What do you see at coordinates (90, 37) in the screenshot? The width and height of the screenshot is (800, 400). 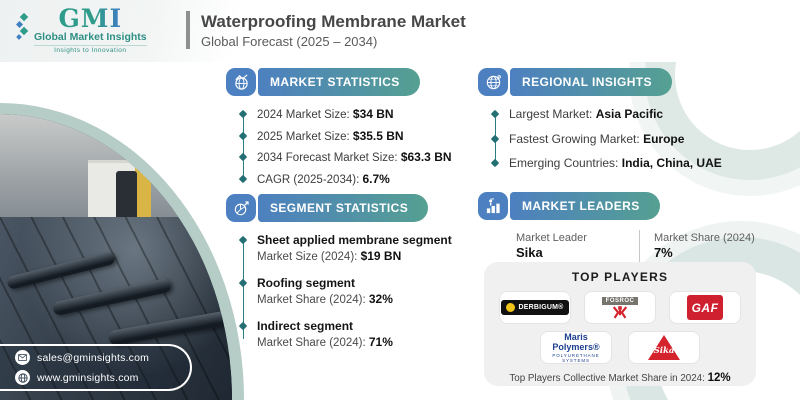 I see `gmi-company-name: Global Market Insights` at bounding box center [90, 37].